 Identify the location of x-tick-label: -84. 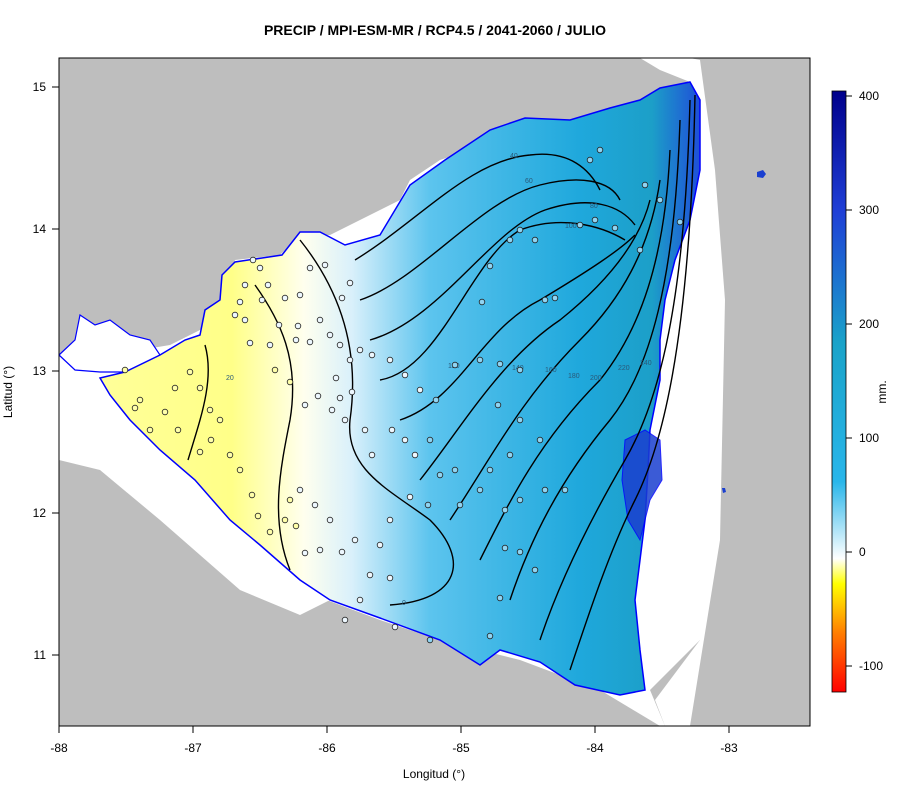
(595, 748).